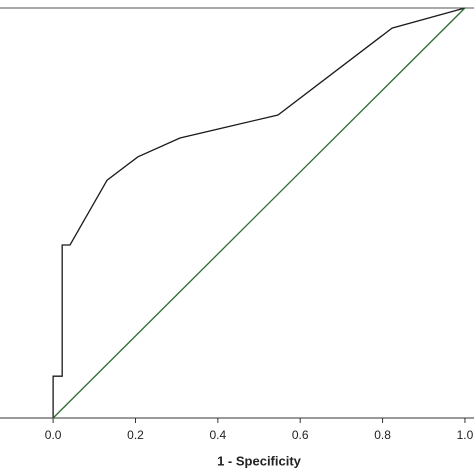  What do you see at coordinates (135, 435) in the screenshot?
I see `x-tick-label: 0.2` at bounding box center [135, 435].